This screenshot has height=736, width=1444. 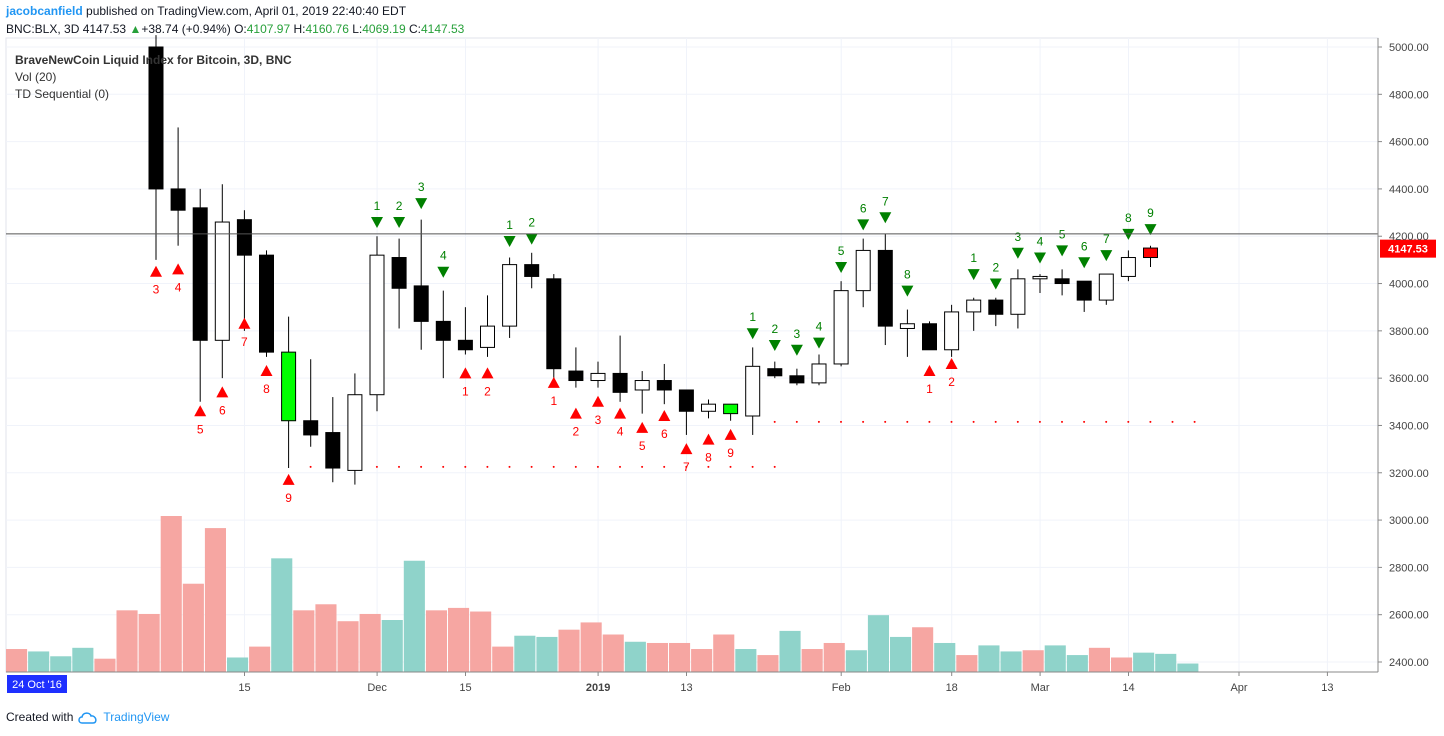 What do you see at coordinates (414, 29) in the screenshot?
I see `close-label: C:` at bounding box center [414, 29].